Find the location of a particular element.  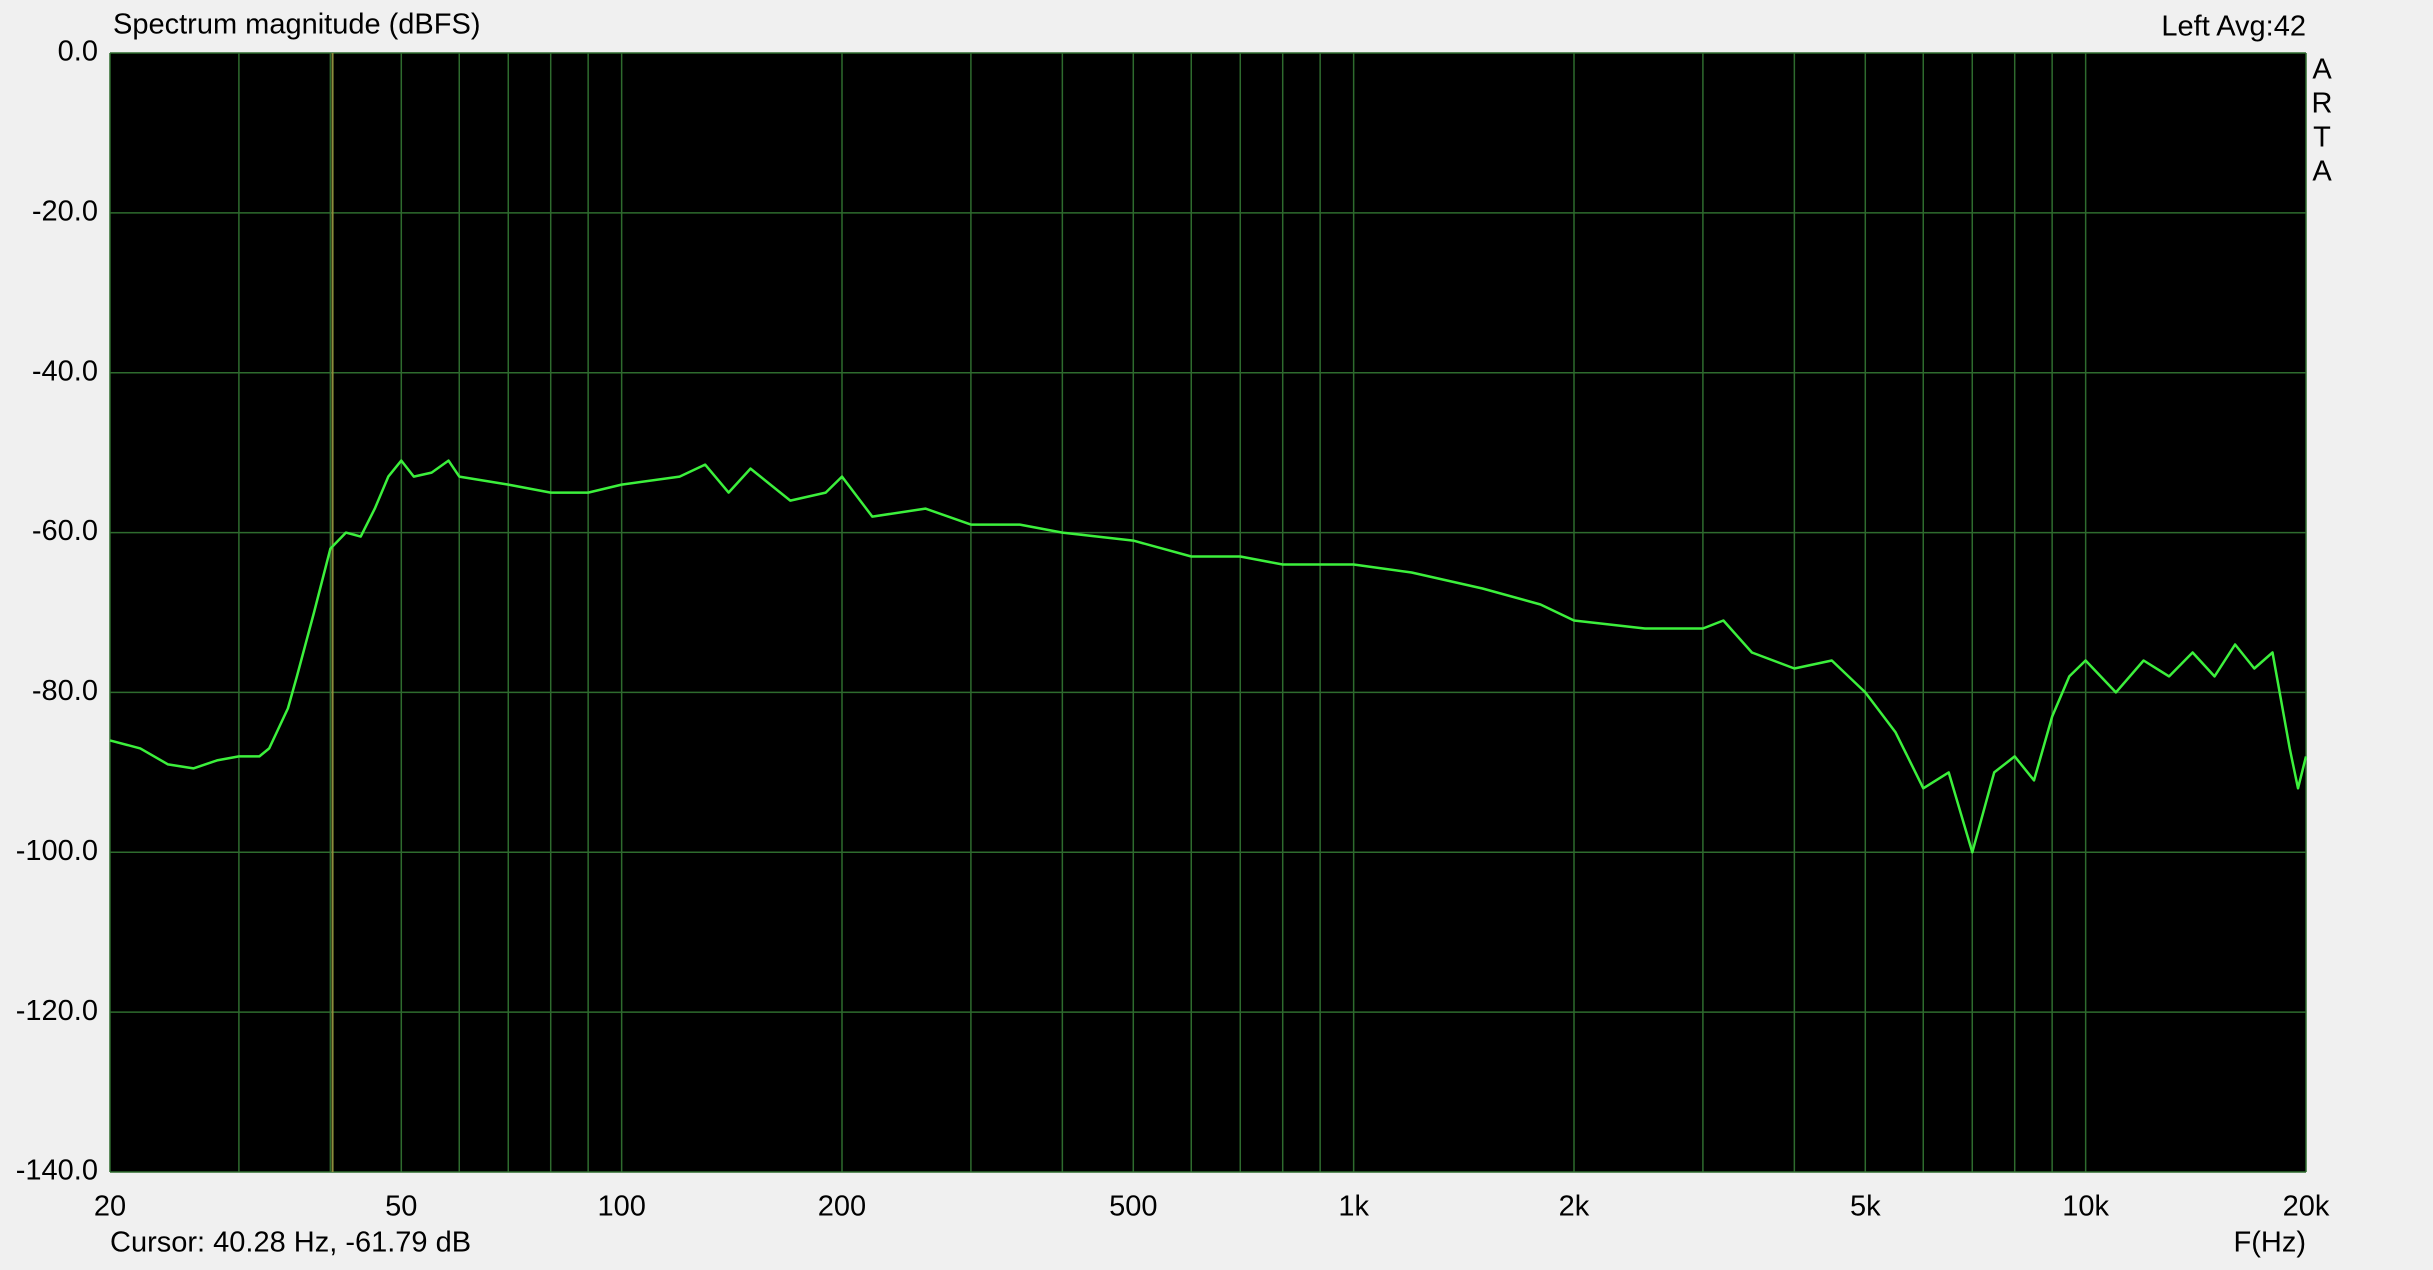

y-tick-label: -80.0 is located at coordinates (65, 691).